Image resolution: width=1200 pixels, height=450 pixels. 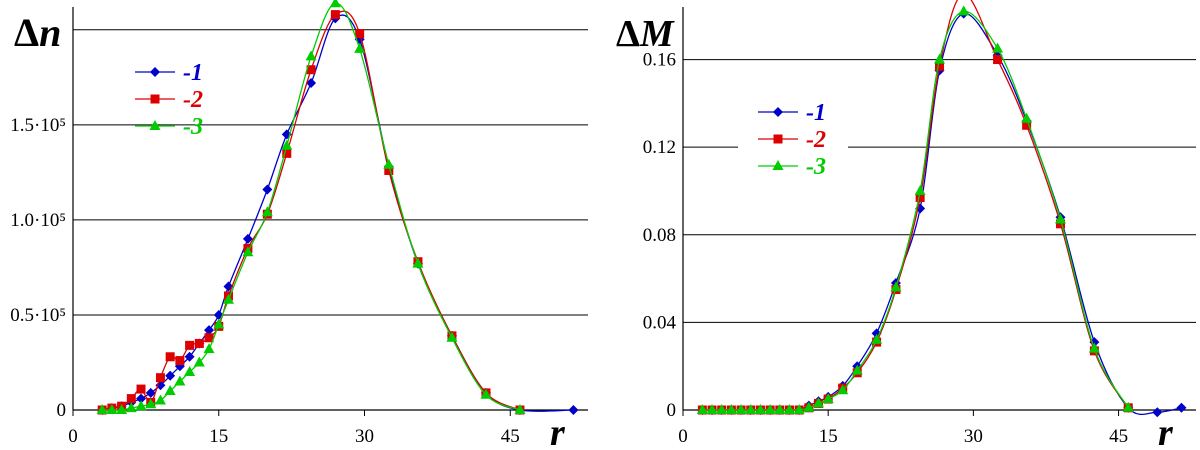 What do you see at coordinates (792, 140) in the screenshot?
I see `legend-item-2: -2` at bounding box center [792, 140].